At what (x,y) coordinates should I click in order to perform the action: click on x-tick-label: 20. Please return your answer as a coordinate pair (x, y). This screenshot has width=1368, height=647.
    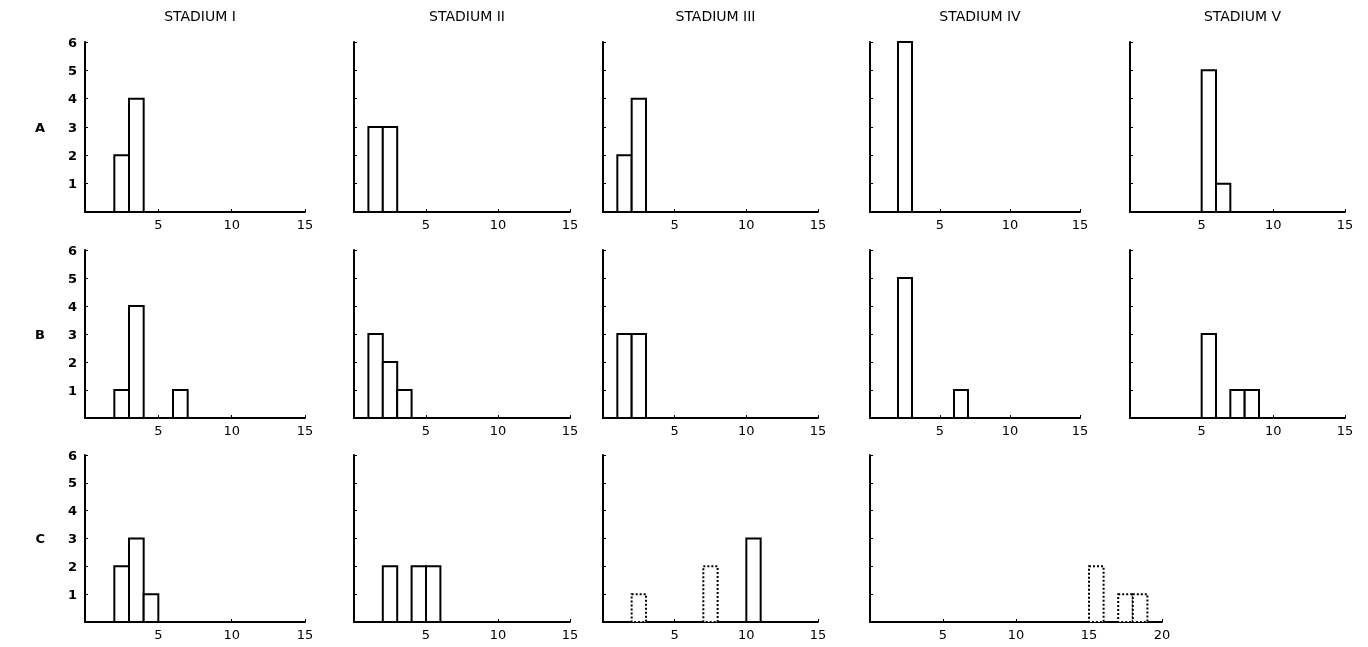
    Looking at the image, I should click on (1162, 634).